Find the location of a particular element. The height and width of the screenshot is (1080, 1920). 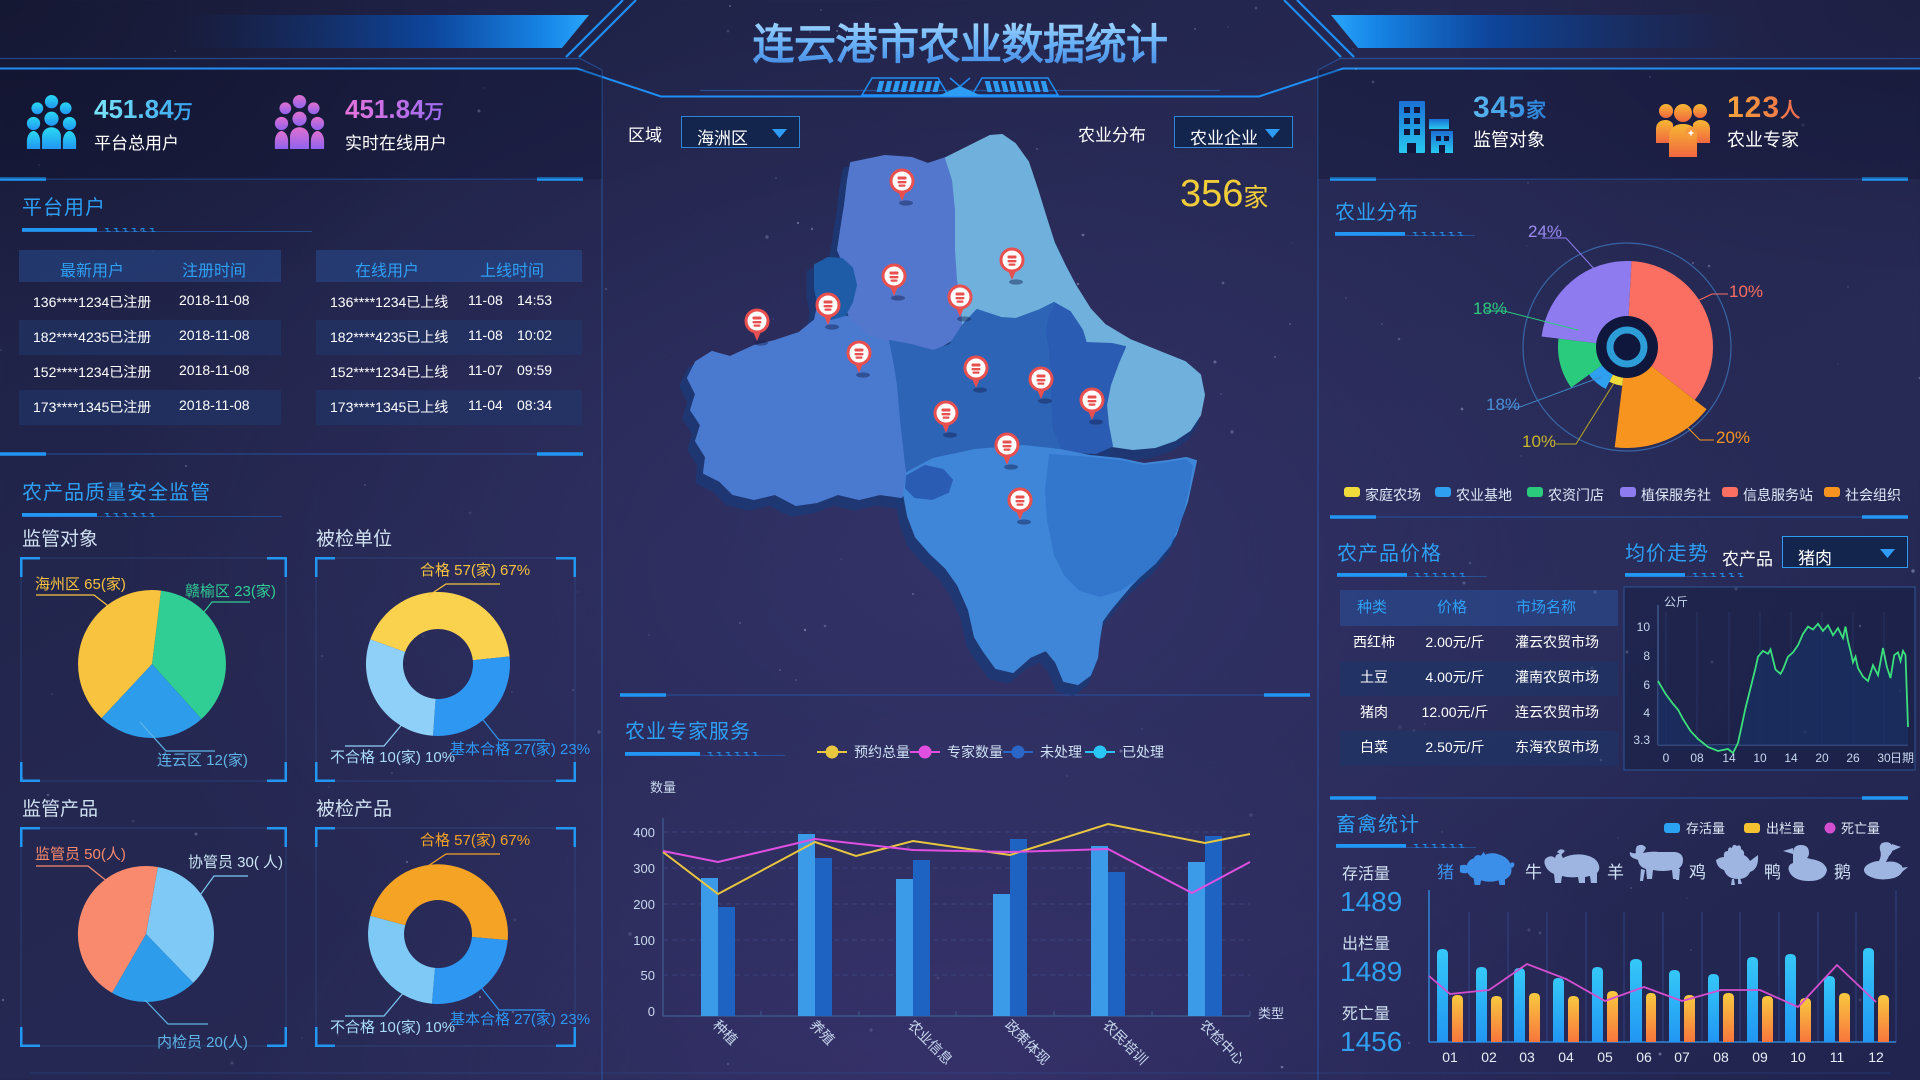

svg-text: 02 is located at coordinates (1489, 1057).